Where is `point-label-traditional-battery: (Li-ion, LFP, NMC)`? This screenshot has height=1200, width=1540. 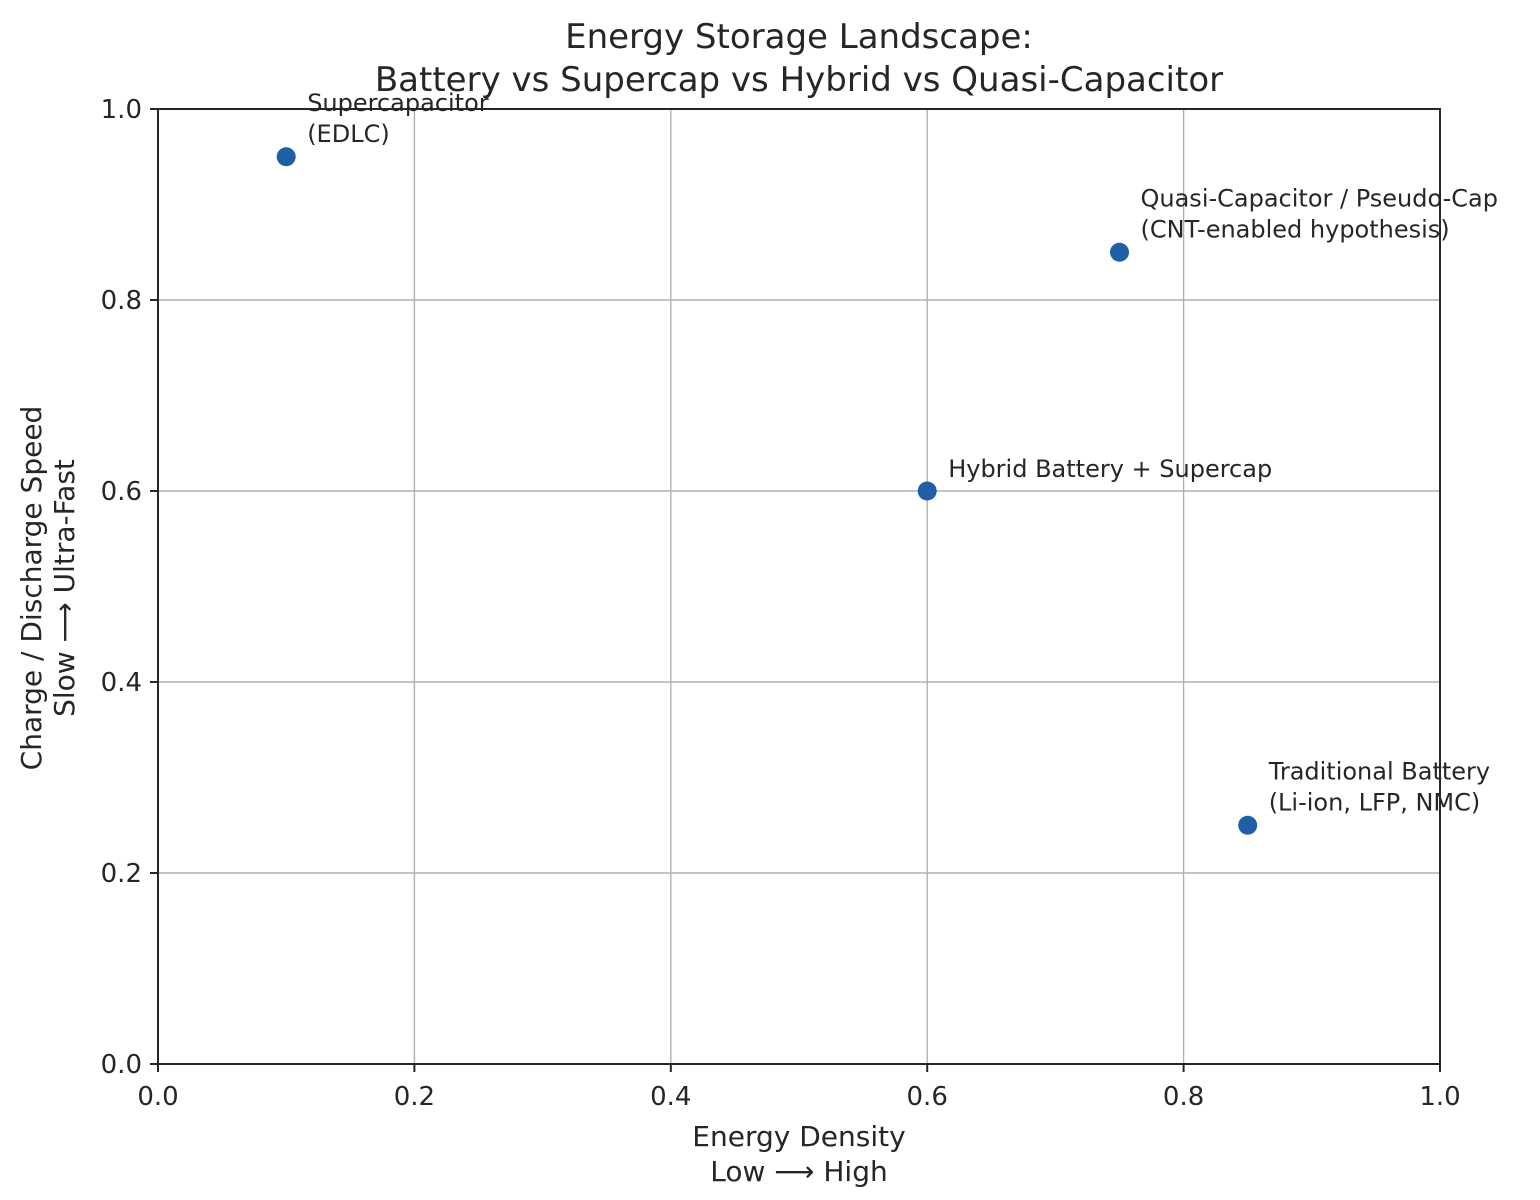 point-label-traditional-battery: (Li-ion, LFP, NMC) is located at coordinates (1375, 802).